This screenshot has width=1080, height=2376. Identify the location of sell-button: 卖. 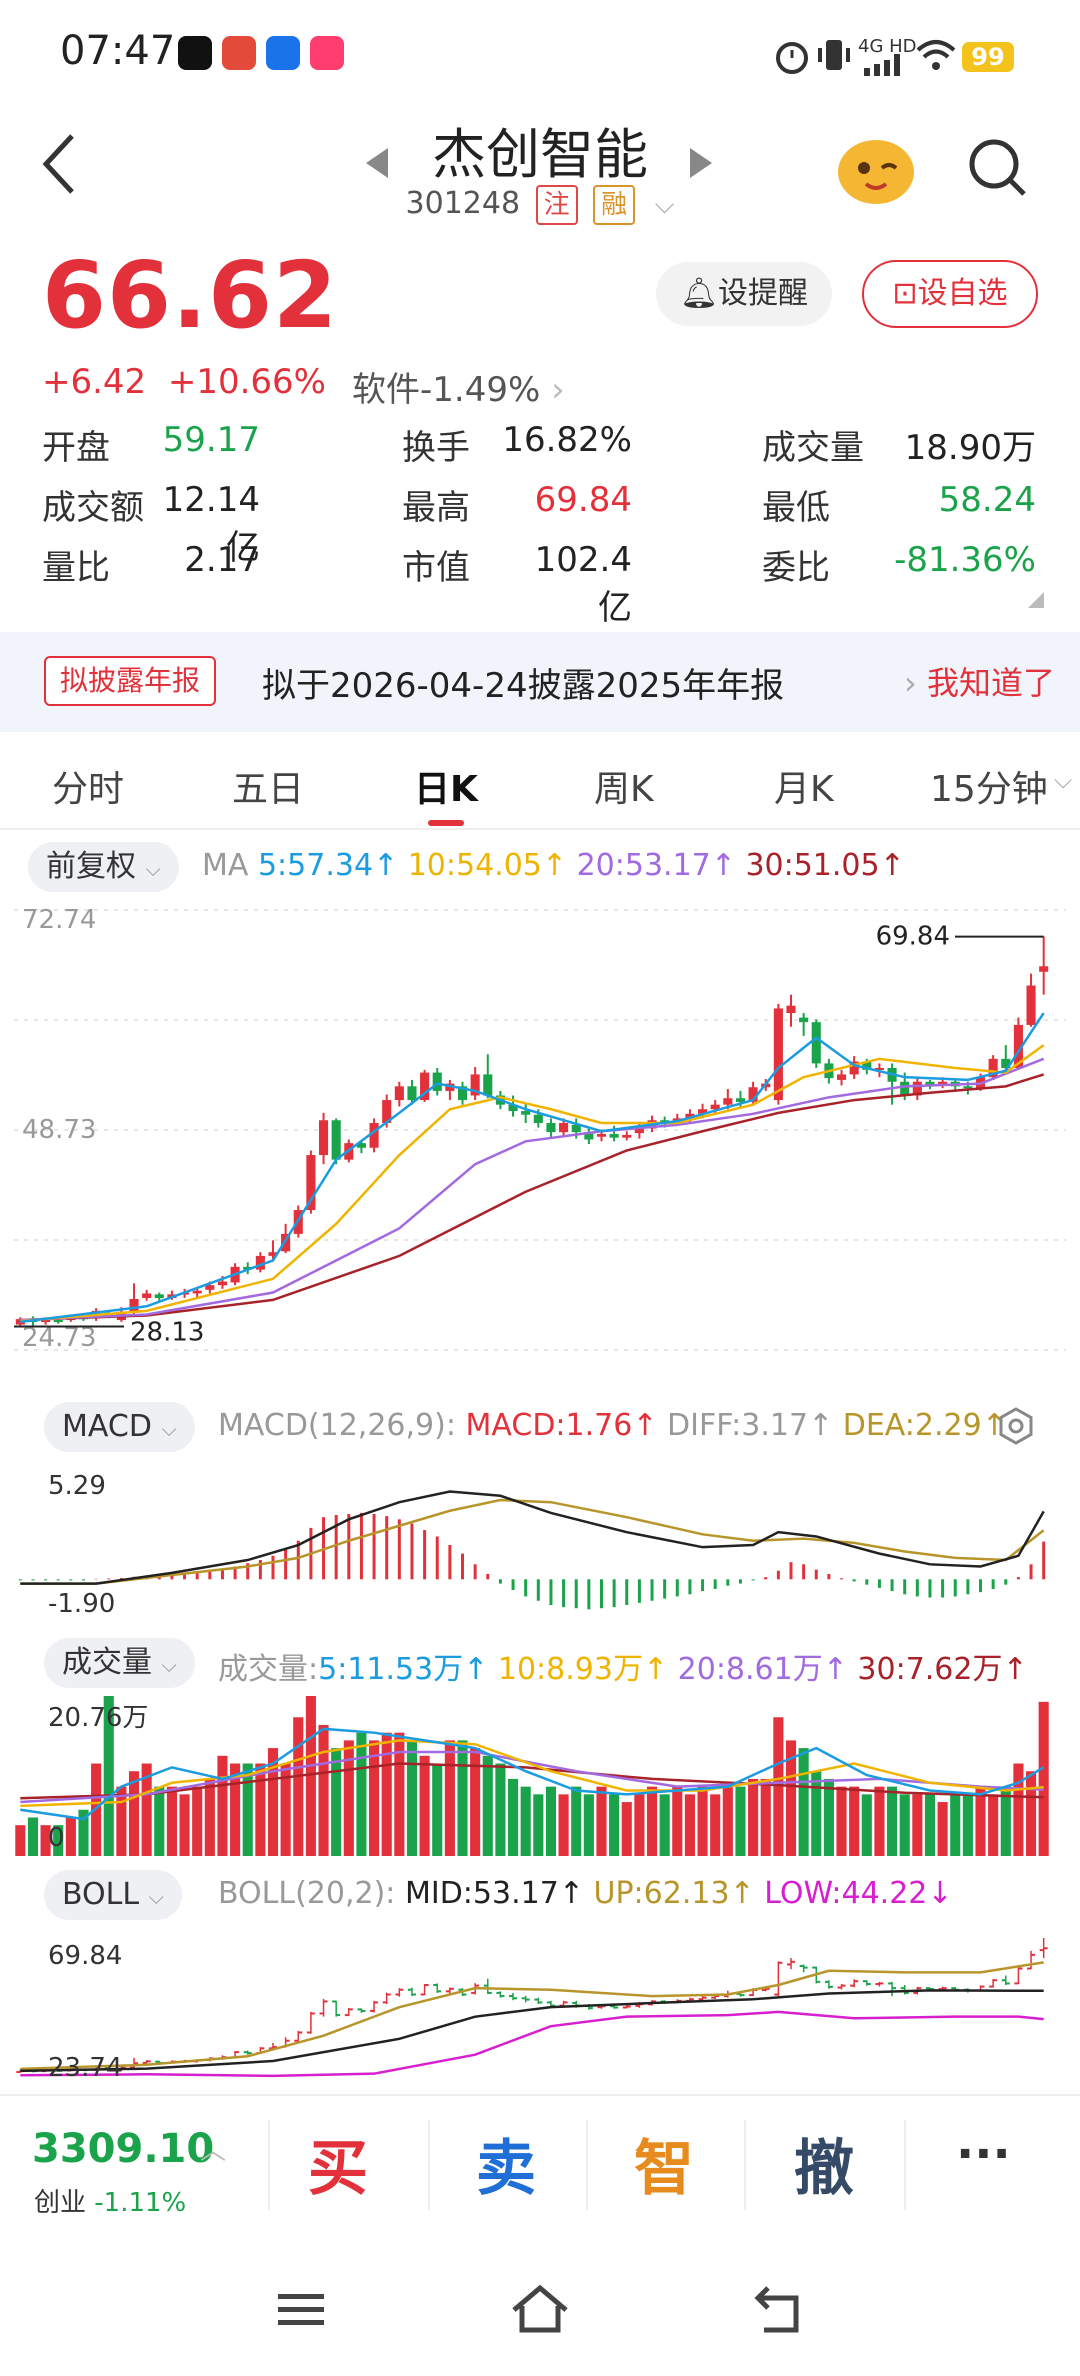
(506, 2169).